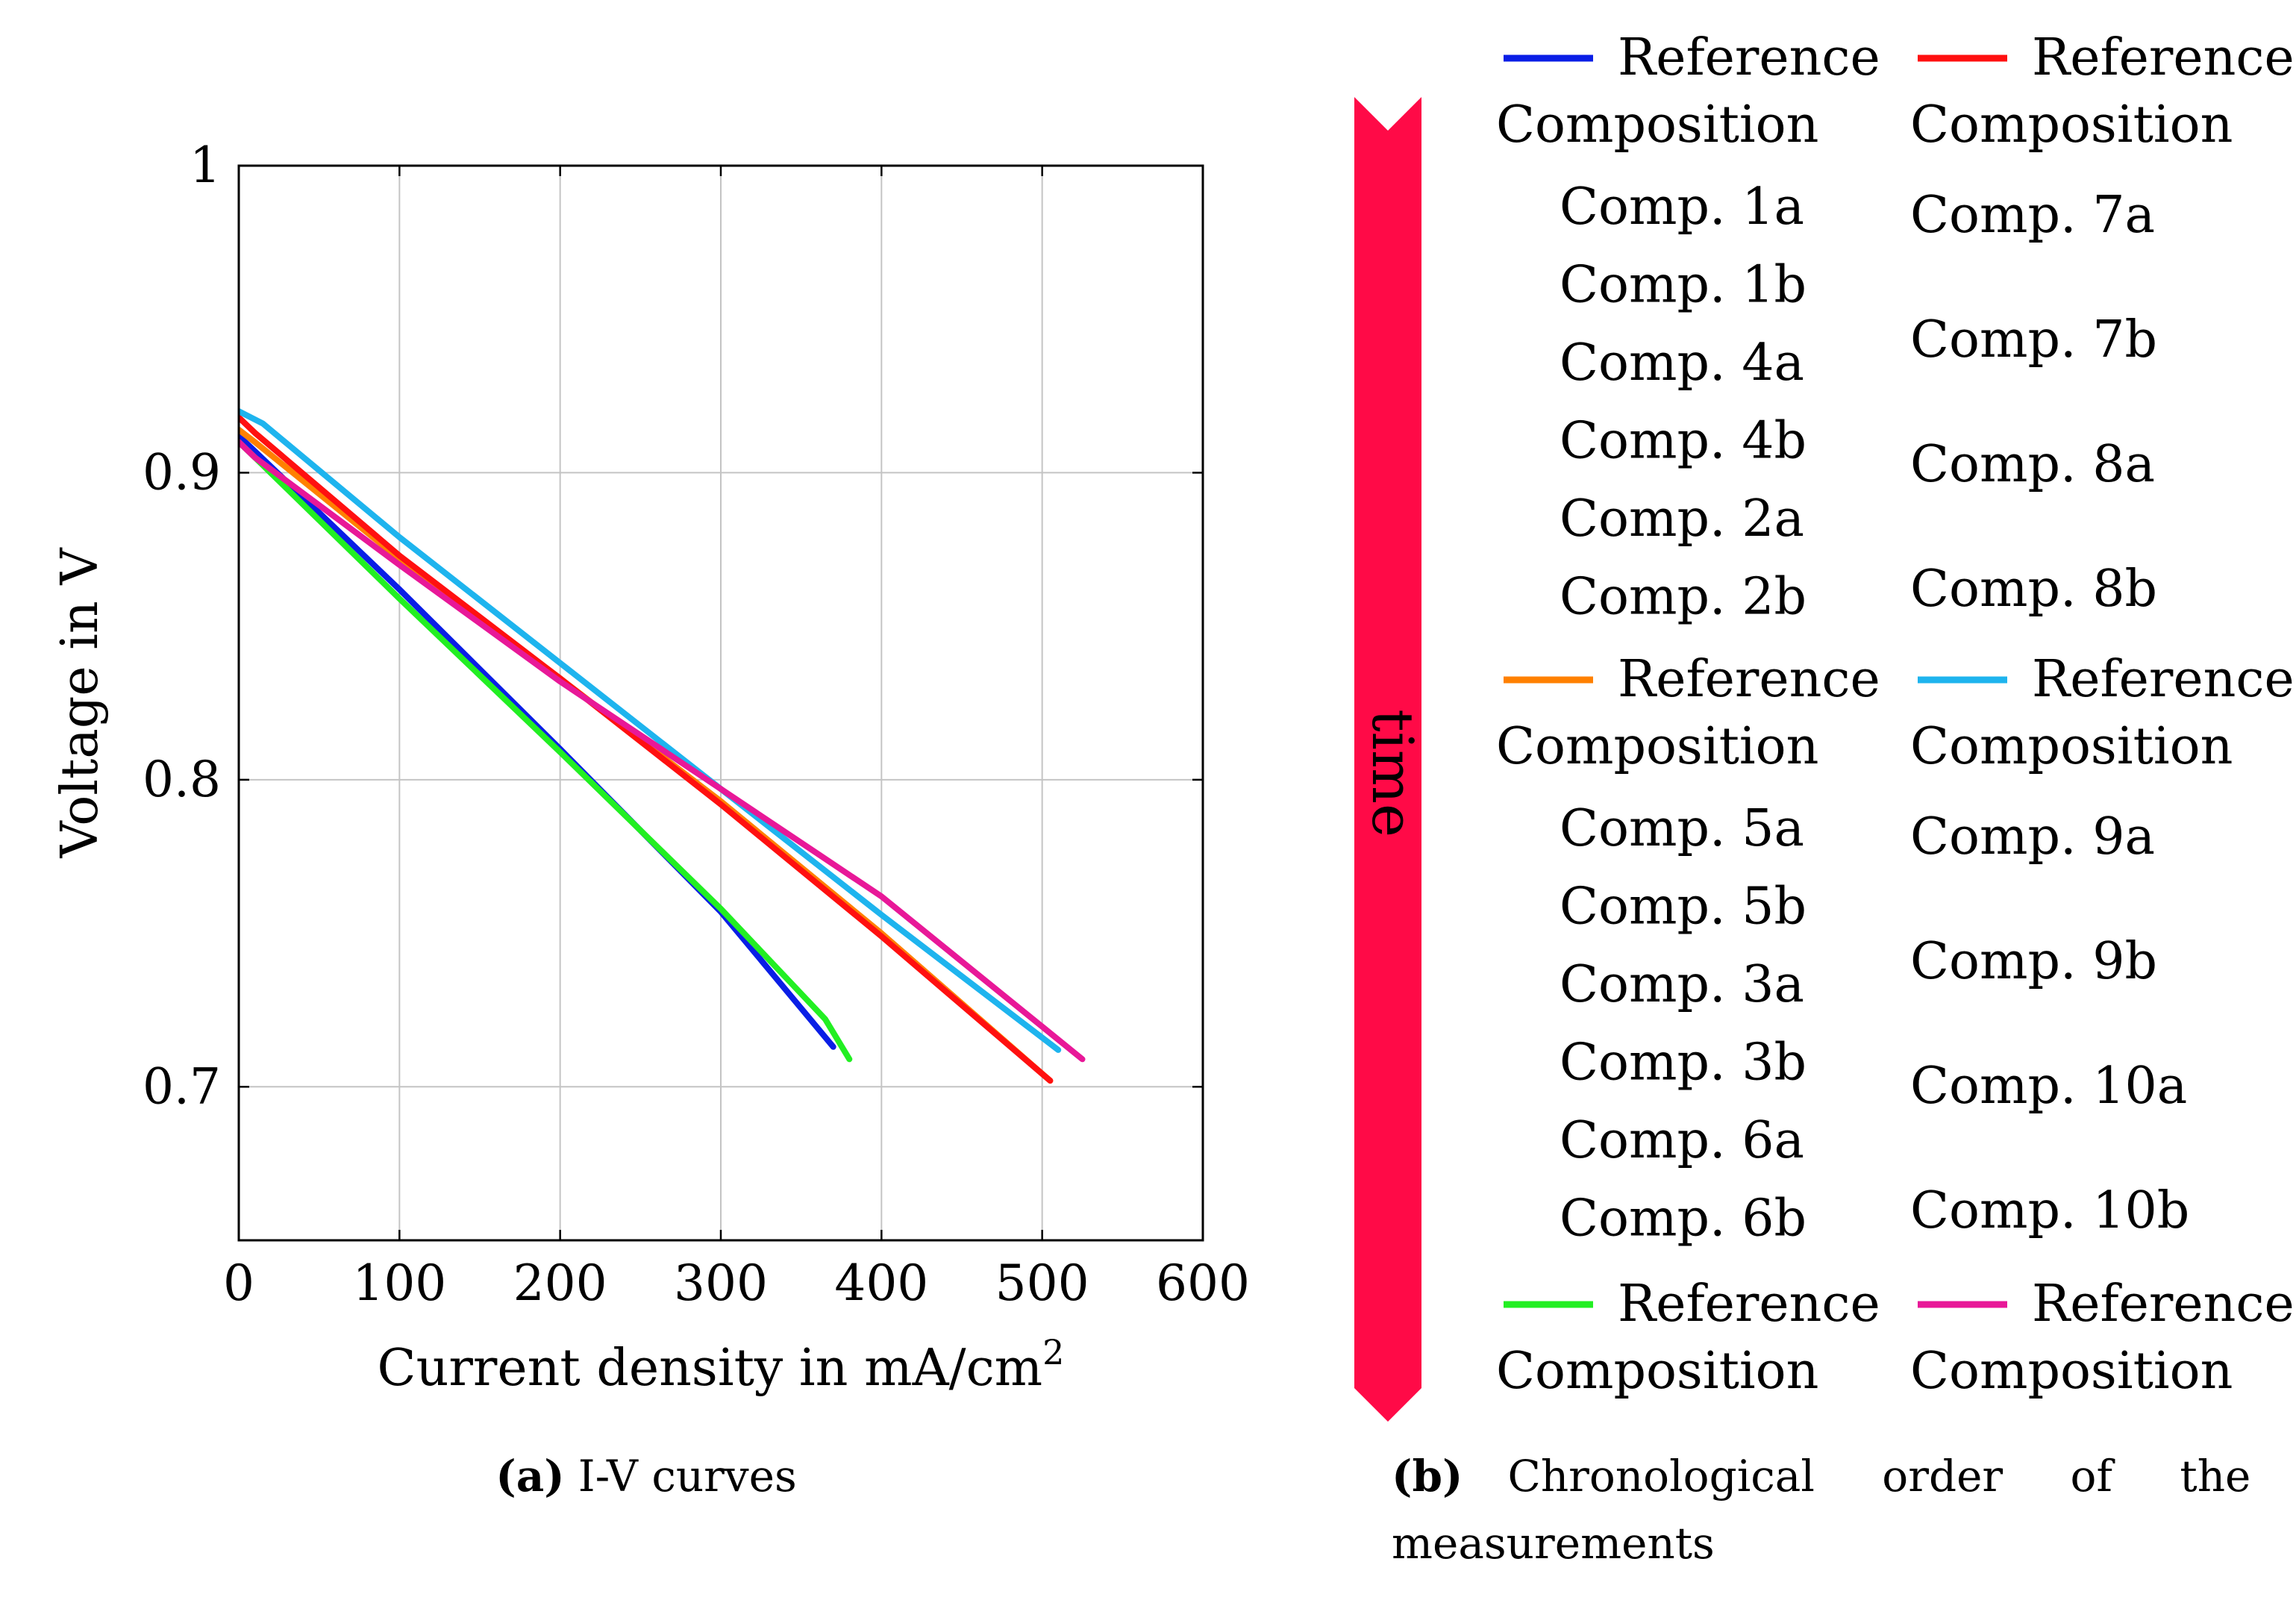  I want to click on legend-right-group-2: Comp. 9a Comp. 9b Comp. 10a Comp. 10b, so click(2049, 1024).